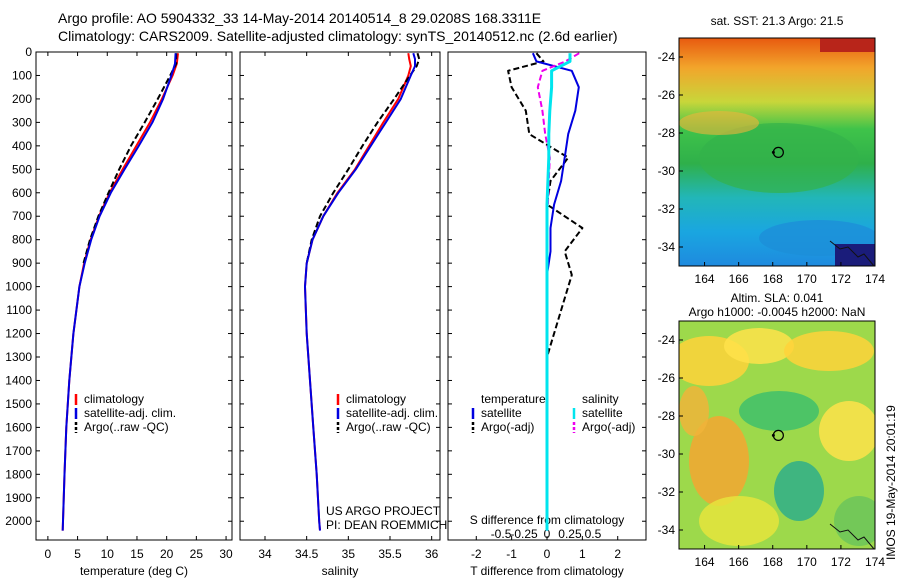 This screenshot has height=580, width=900. What do you see at coordinates (22, 193) in the screenshot?
I see `depth-tick-label: 600` at bounding box center [22, 193].